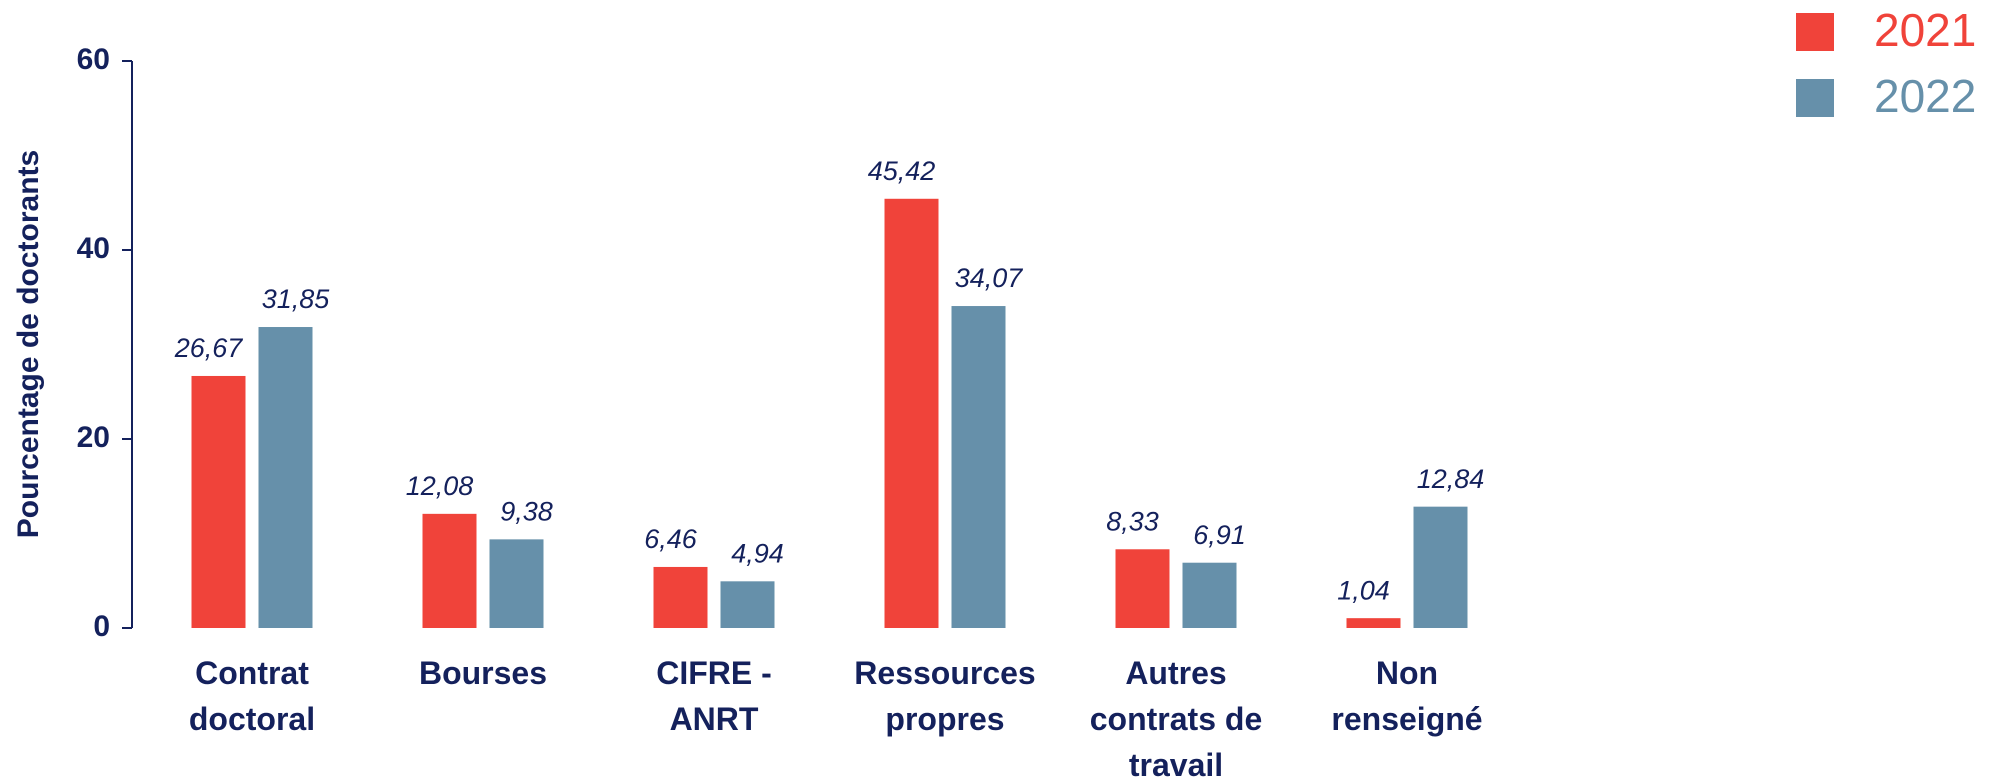  What do you see at coordinates (1363, 590) in the screenshot?
I see `value-label: 1,04` at bounding box center [1363, 590].